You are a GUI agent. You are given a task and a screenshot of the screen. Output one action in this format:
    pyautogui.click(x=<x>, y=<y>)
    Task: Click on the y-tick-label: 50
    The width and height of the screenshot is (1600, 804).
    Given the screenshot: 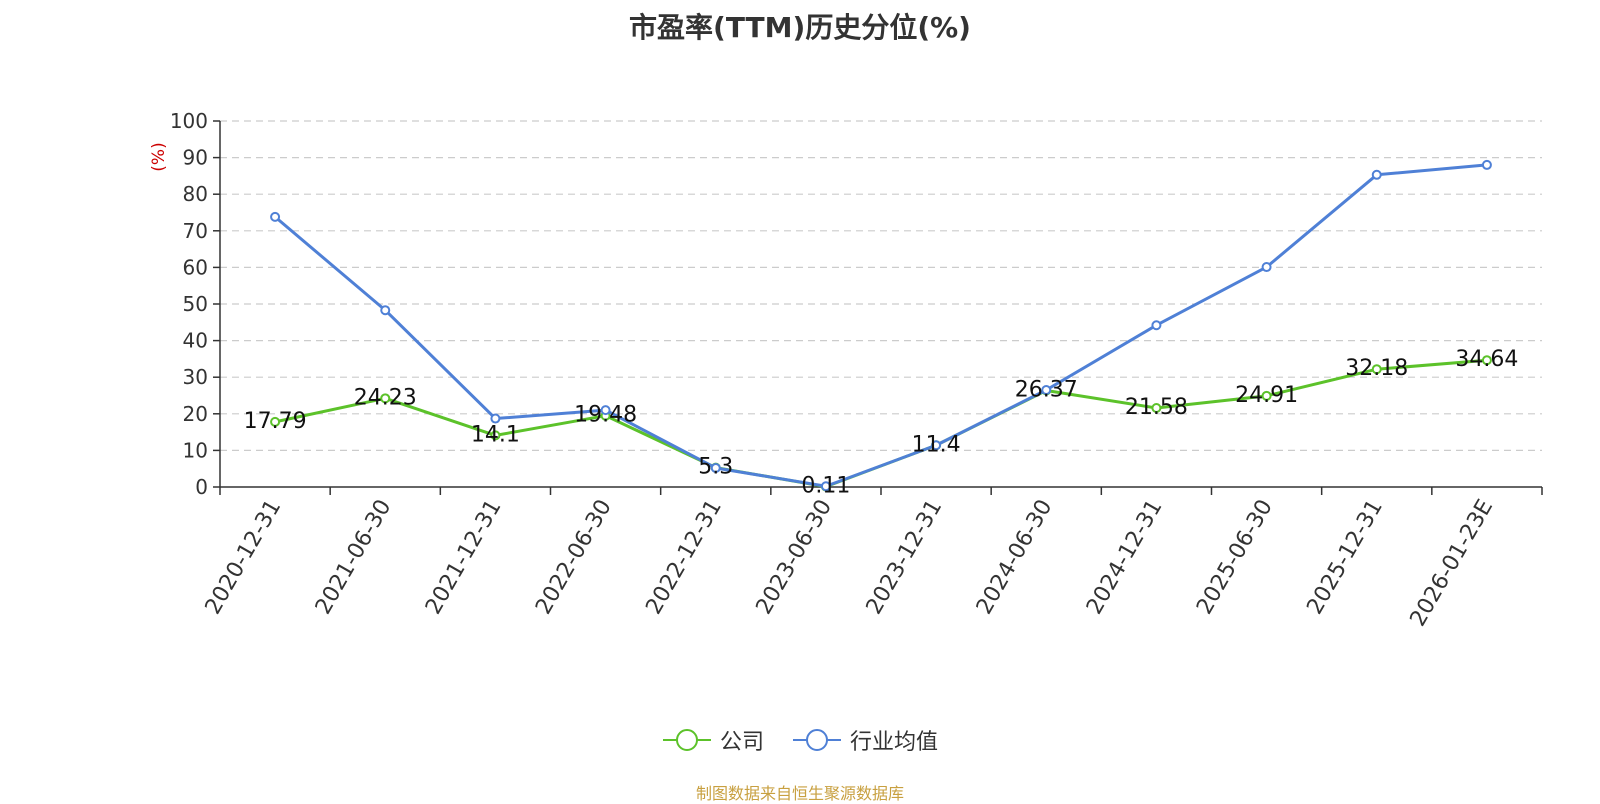 What is the action you would take?
    pyautogui.click(x=195, y=304)
    